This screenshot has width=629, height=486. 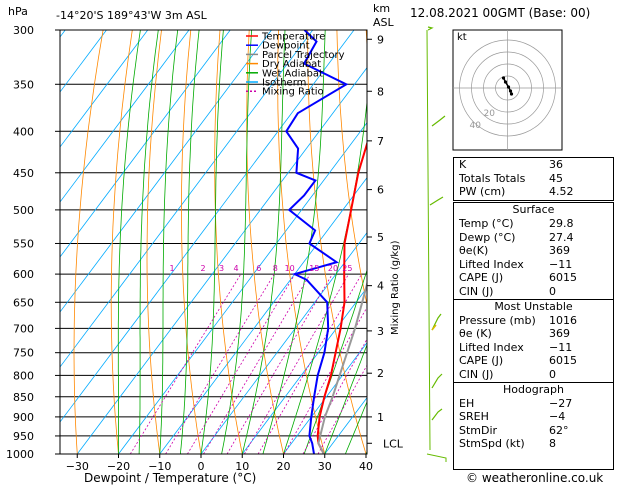 I want to click on pressure-tick-label: 800, so click(x=23, y=375).